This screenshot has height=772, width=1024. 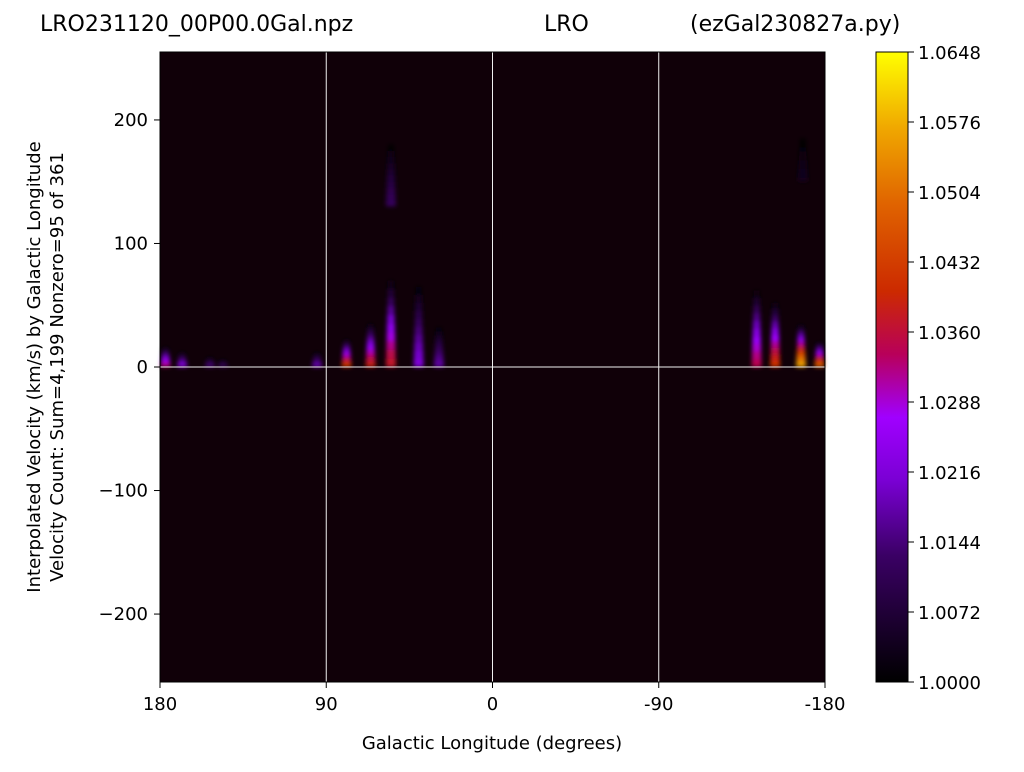 I want to click on y-tick-label: 200, so click(x=131, y=120).